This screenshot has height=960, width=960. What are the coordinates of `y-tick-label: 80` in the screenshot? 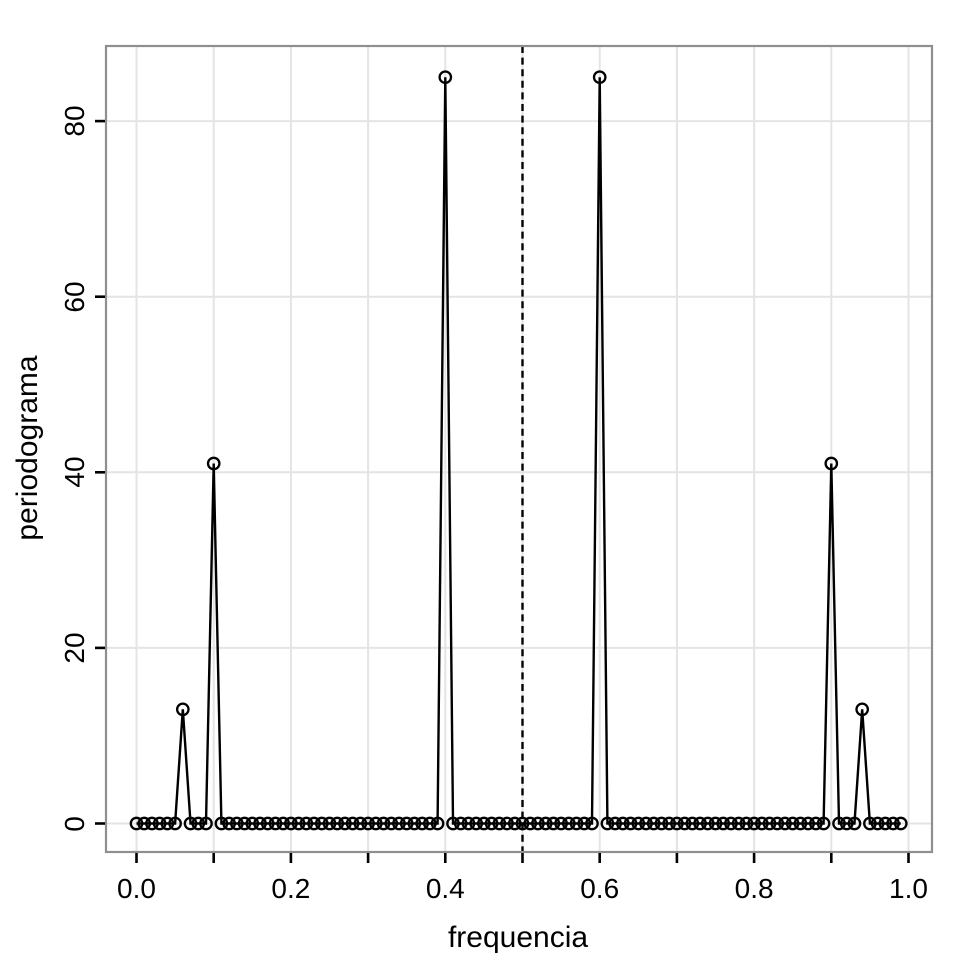 It's located at (74, 121).